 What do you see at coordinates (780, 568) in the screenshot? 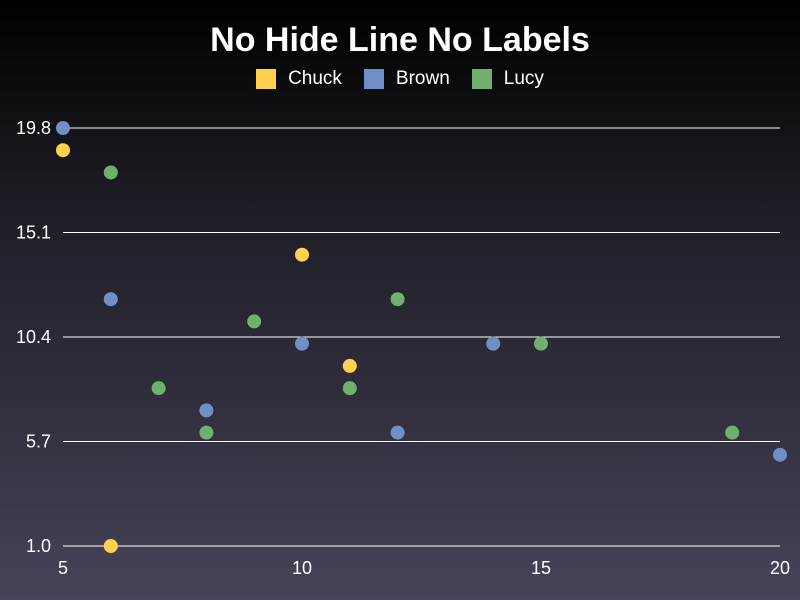
I see `x-tick-label: 20` at bounding box center [780, 568].